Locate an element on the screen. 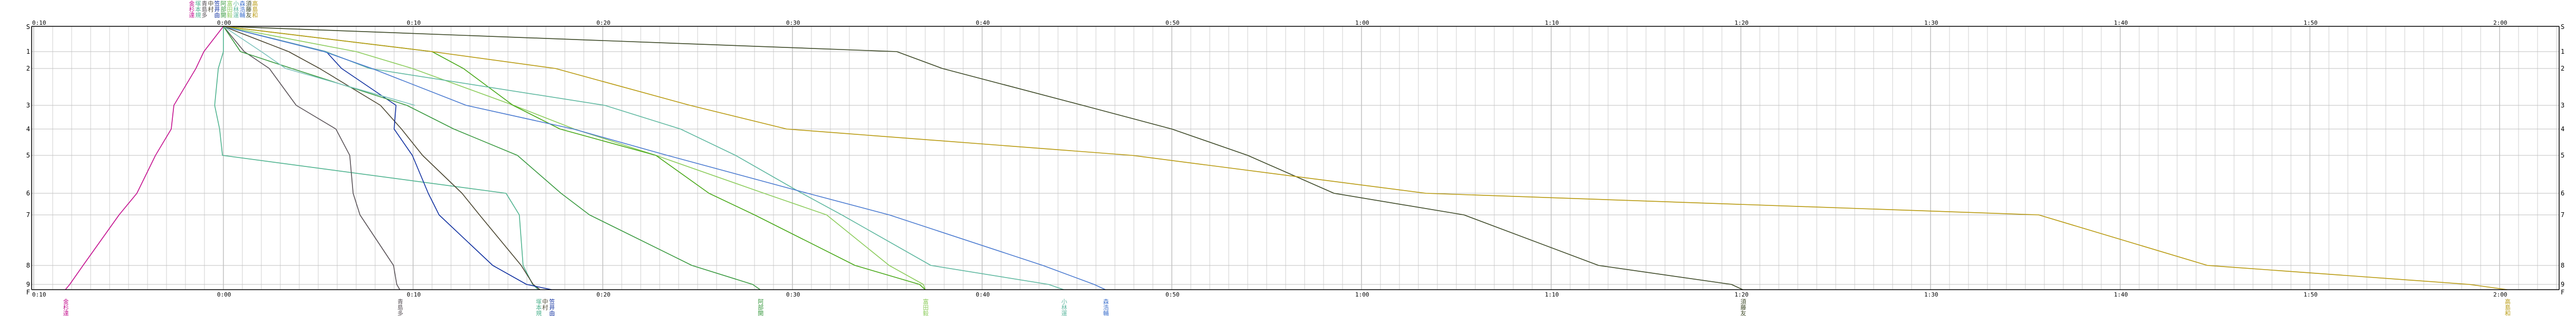 The image size is (2576, 316). time-tick-label-bottom: 0:20 is located at coordinates (603, 294).